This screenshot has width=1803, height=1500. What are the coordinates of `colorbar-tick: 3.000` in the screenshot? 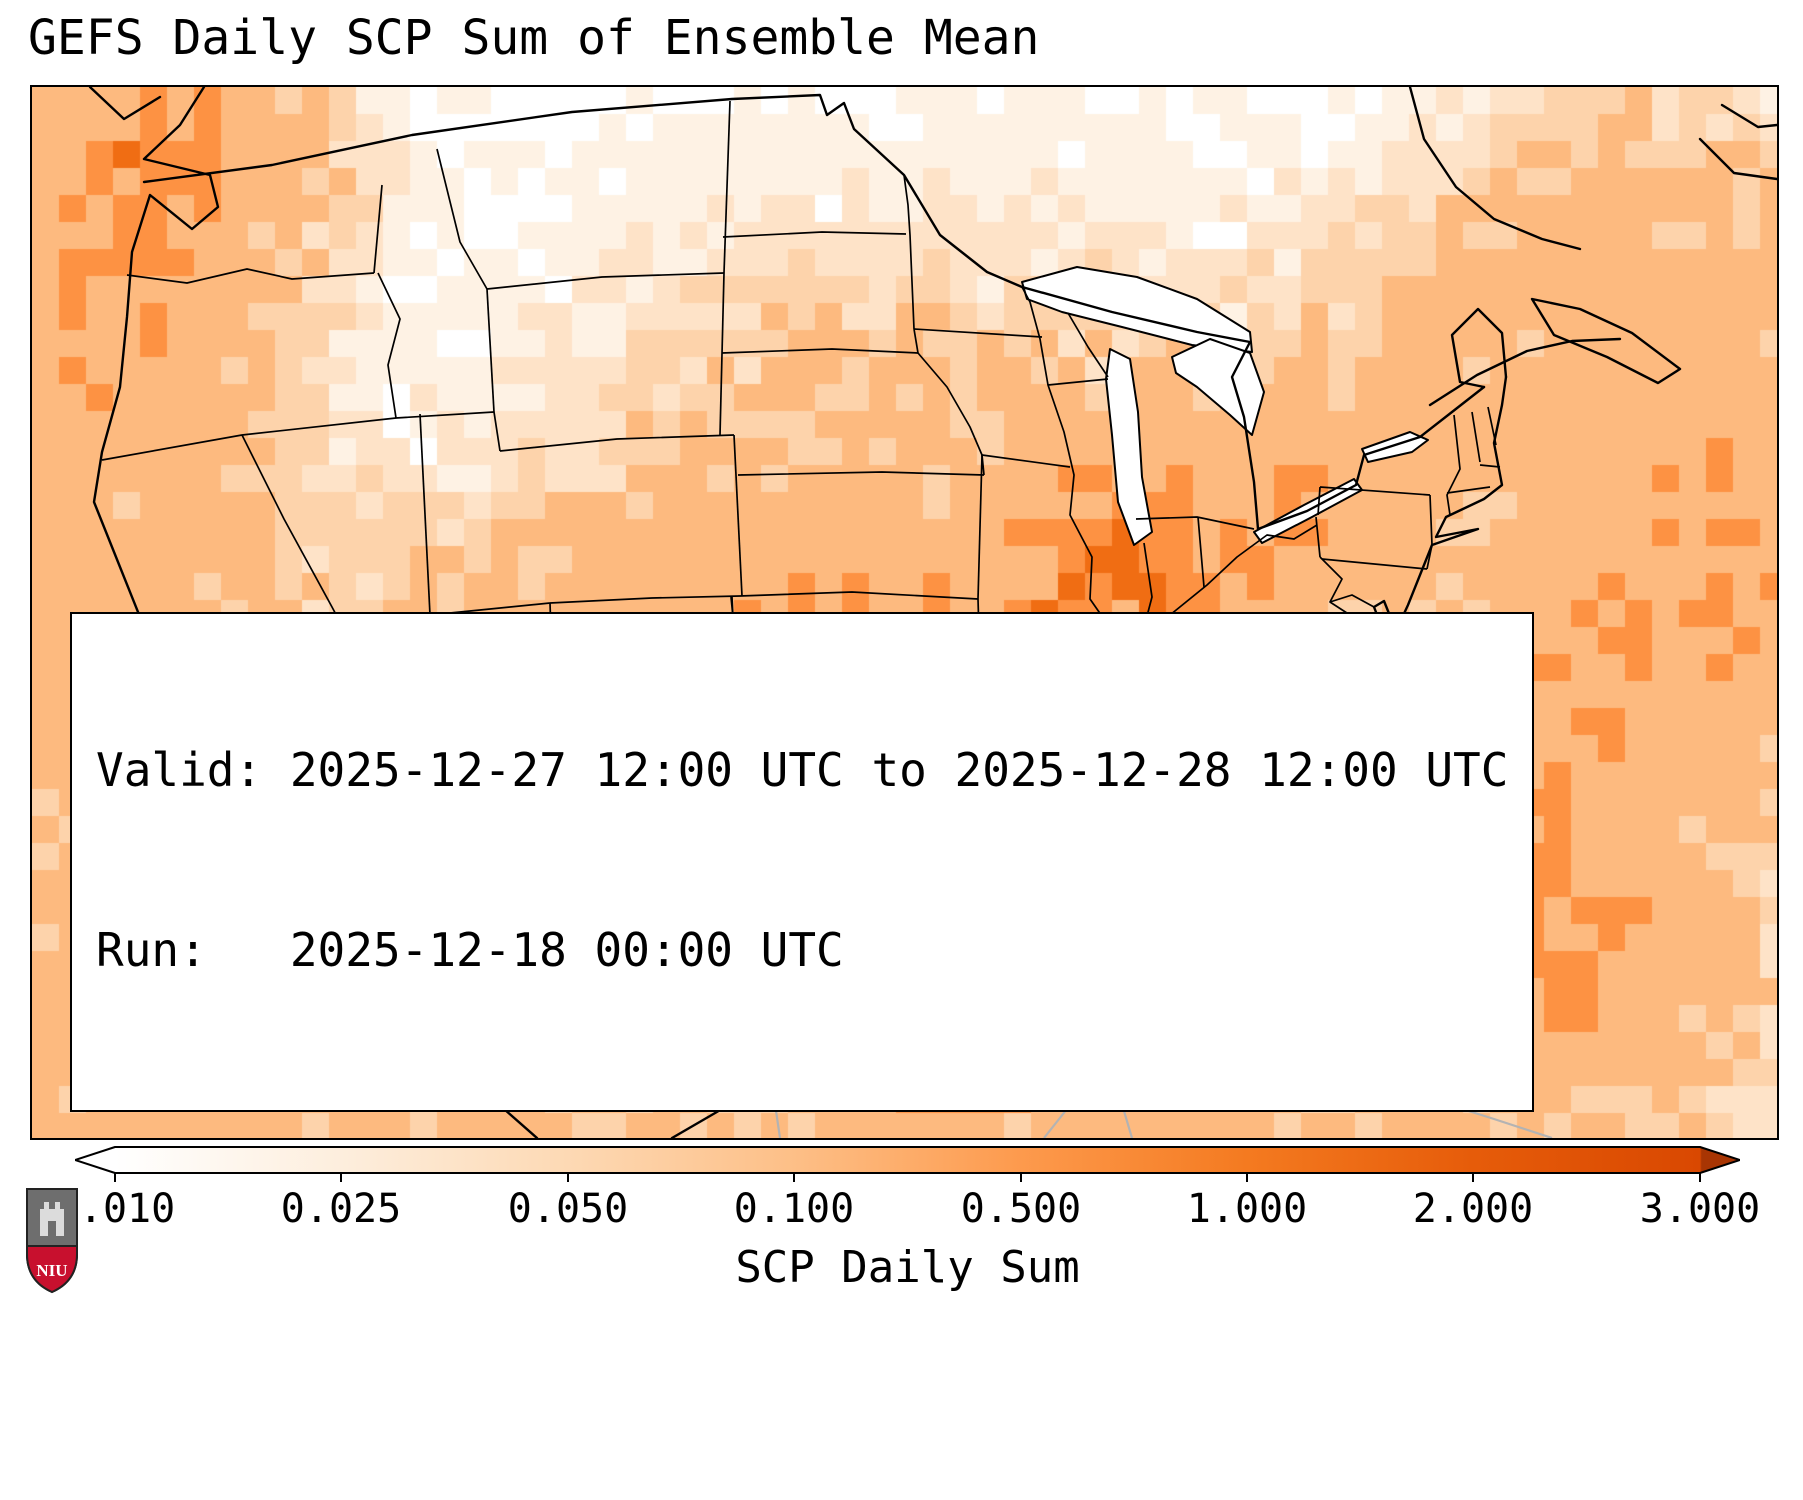 It's located at (1700, 1209).